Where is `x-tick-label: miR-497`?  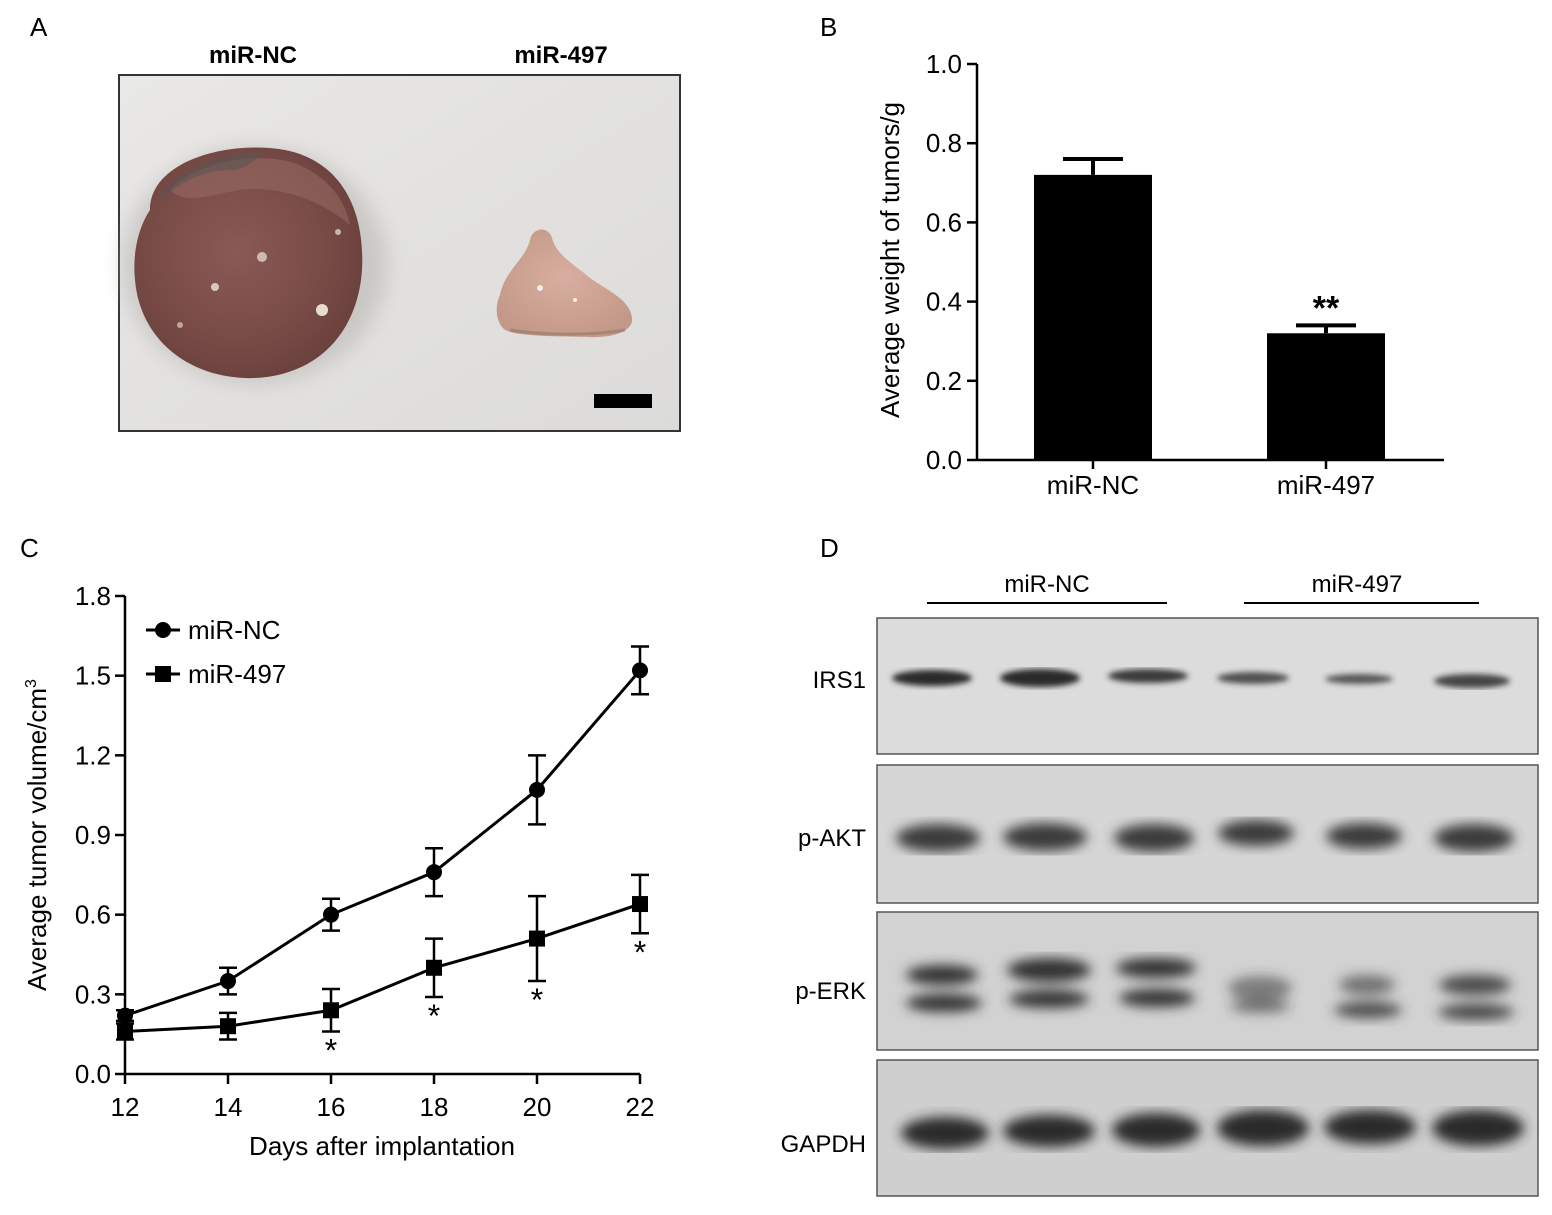
x-tick-label: miR-497 is located at coordinates (1326, 485).